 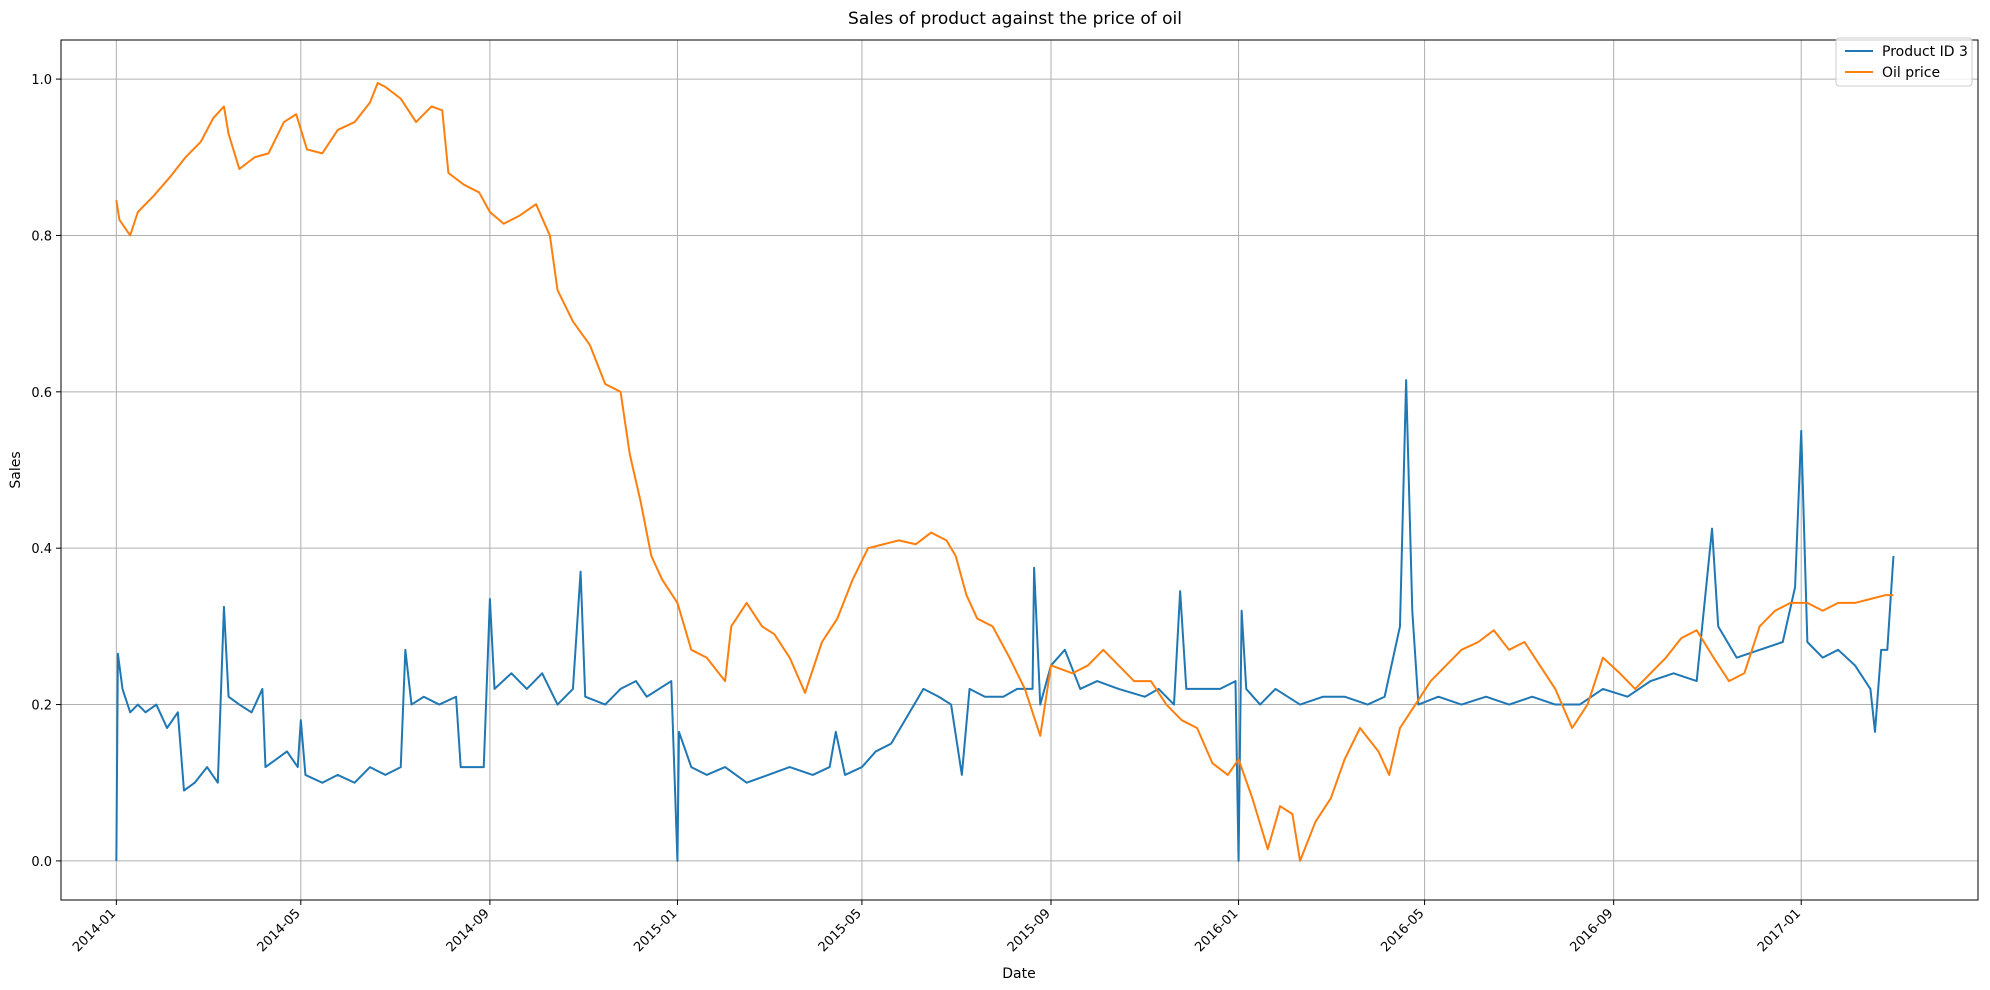 I want to click on legend-label-product-id-3: Product ID 3, so click(x=1925, y=52).